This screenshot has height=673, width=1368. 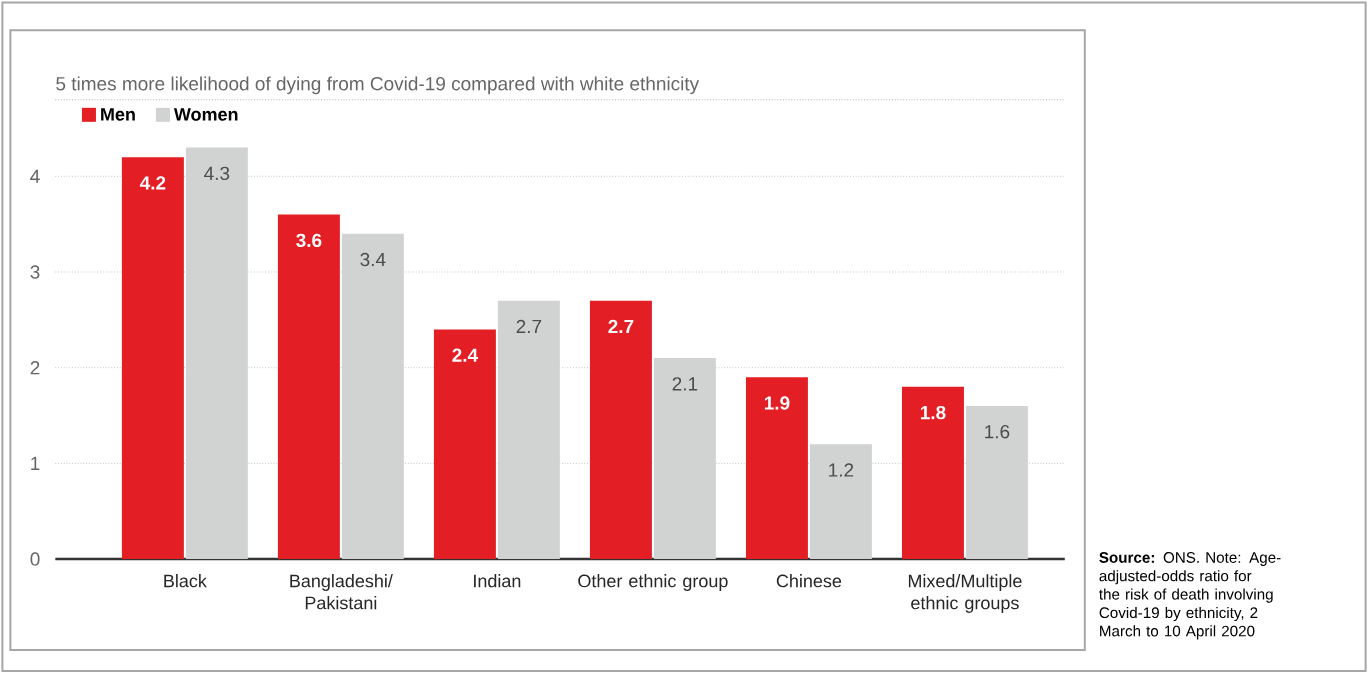 I want to click on legend-label: Men, so click(x=118, y=114).